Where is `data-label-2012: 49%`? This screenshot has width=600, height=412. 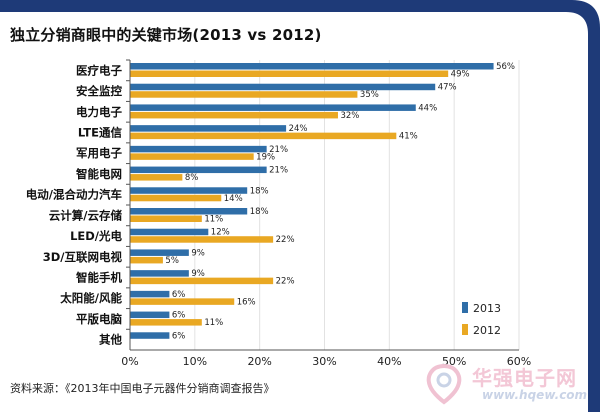
data-label-2012: 49% is located at coordinates (460, 75).